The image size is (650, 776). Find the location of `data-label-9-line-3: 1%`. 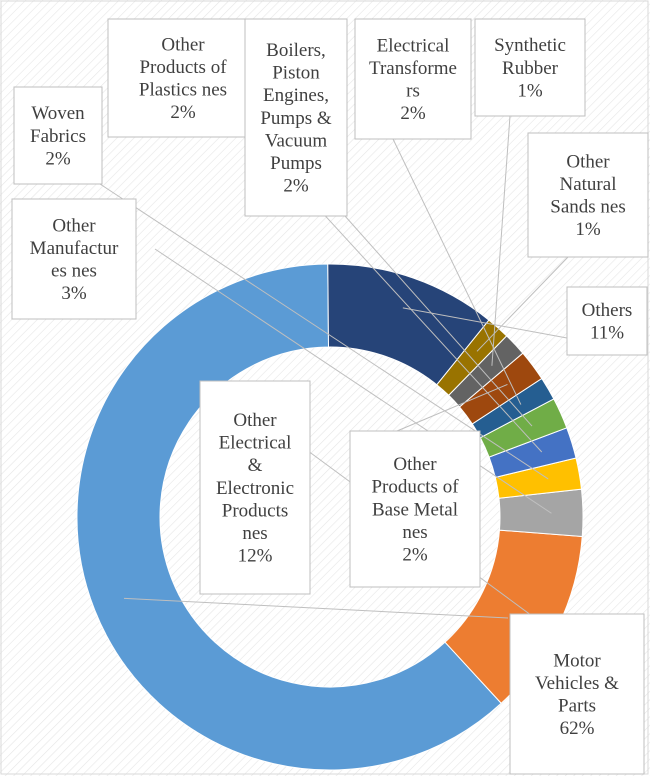

data-label-9-line-3: 1% is located at coordinates (588, 229).